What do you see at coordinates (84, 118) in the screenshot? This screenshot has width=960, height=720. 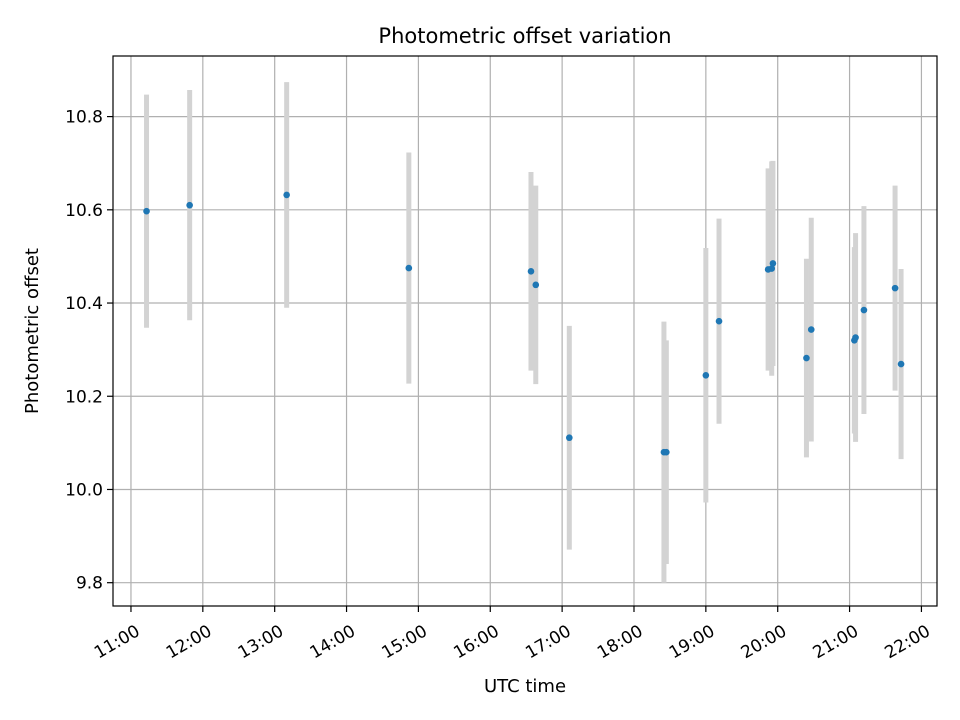 I see `y-tick-label: 10.8` at bounding box center [84, 118].